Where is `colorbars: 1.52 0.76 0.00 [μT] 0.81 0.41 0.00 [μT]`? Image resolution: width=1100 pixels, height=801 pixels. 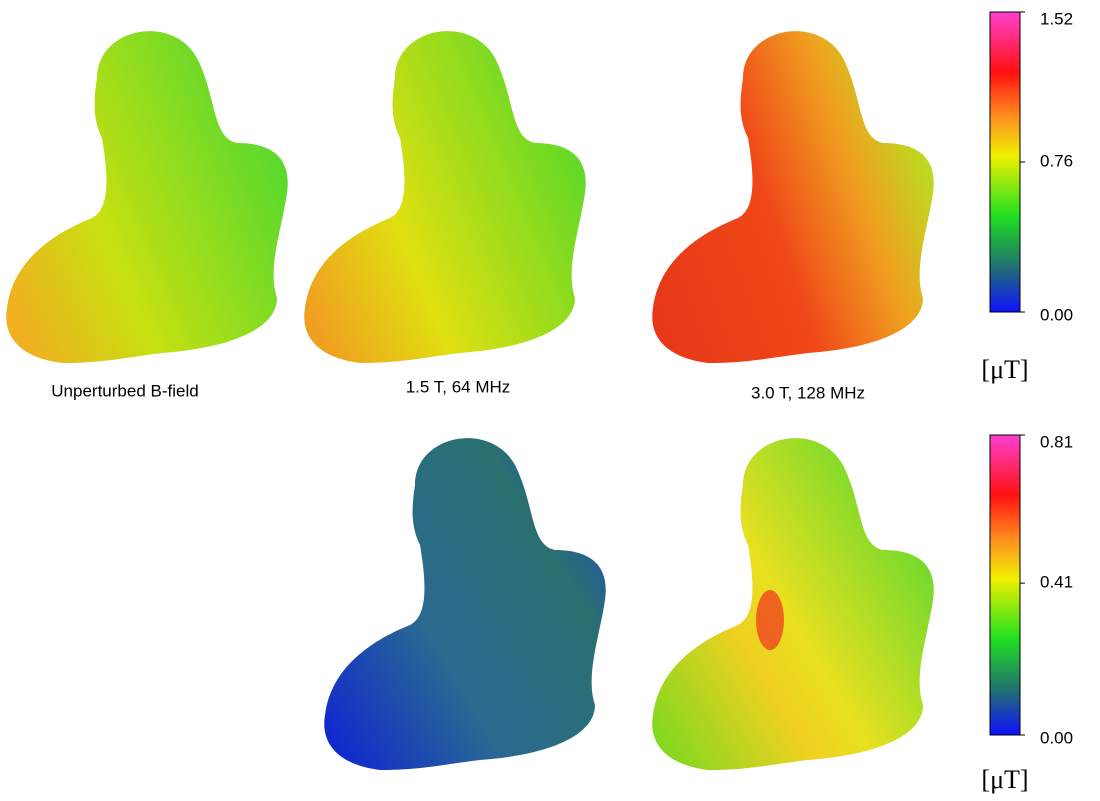 colorbars: 1.52 0.76 0.00 [μT] 0.81 0.41 0.00 [μT] is located at coordinates (1027, 401).